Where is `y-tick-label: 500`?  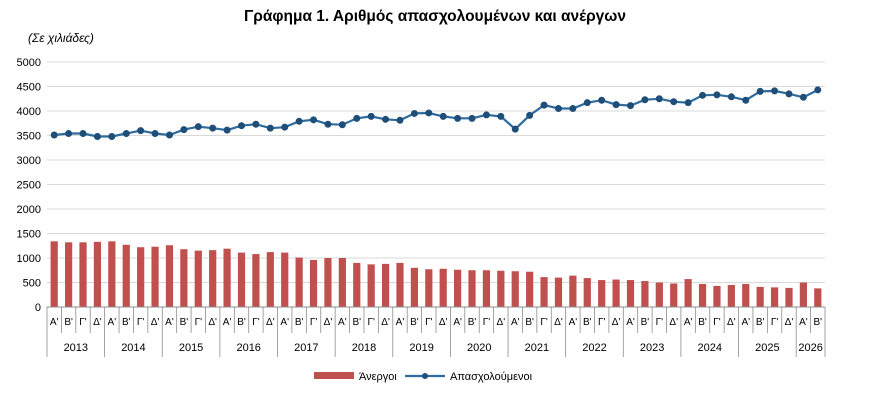 y-tick-label: 500 is located at coordinates (32, 284).